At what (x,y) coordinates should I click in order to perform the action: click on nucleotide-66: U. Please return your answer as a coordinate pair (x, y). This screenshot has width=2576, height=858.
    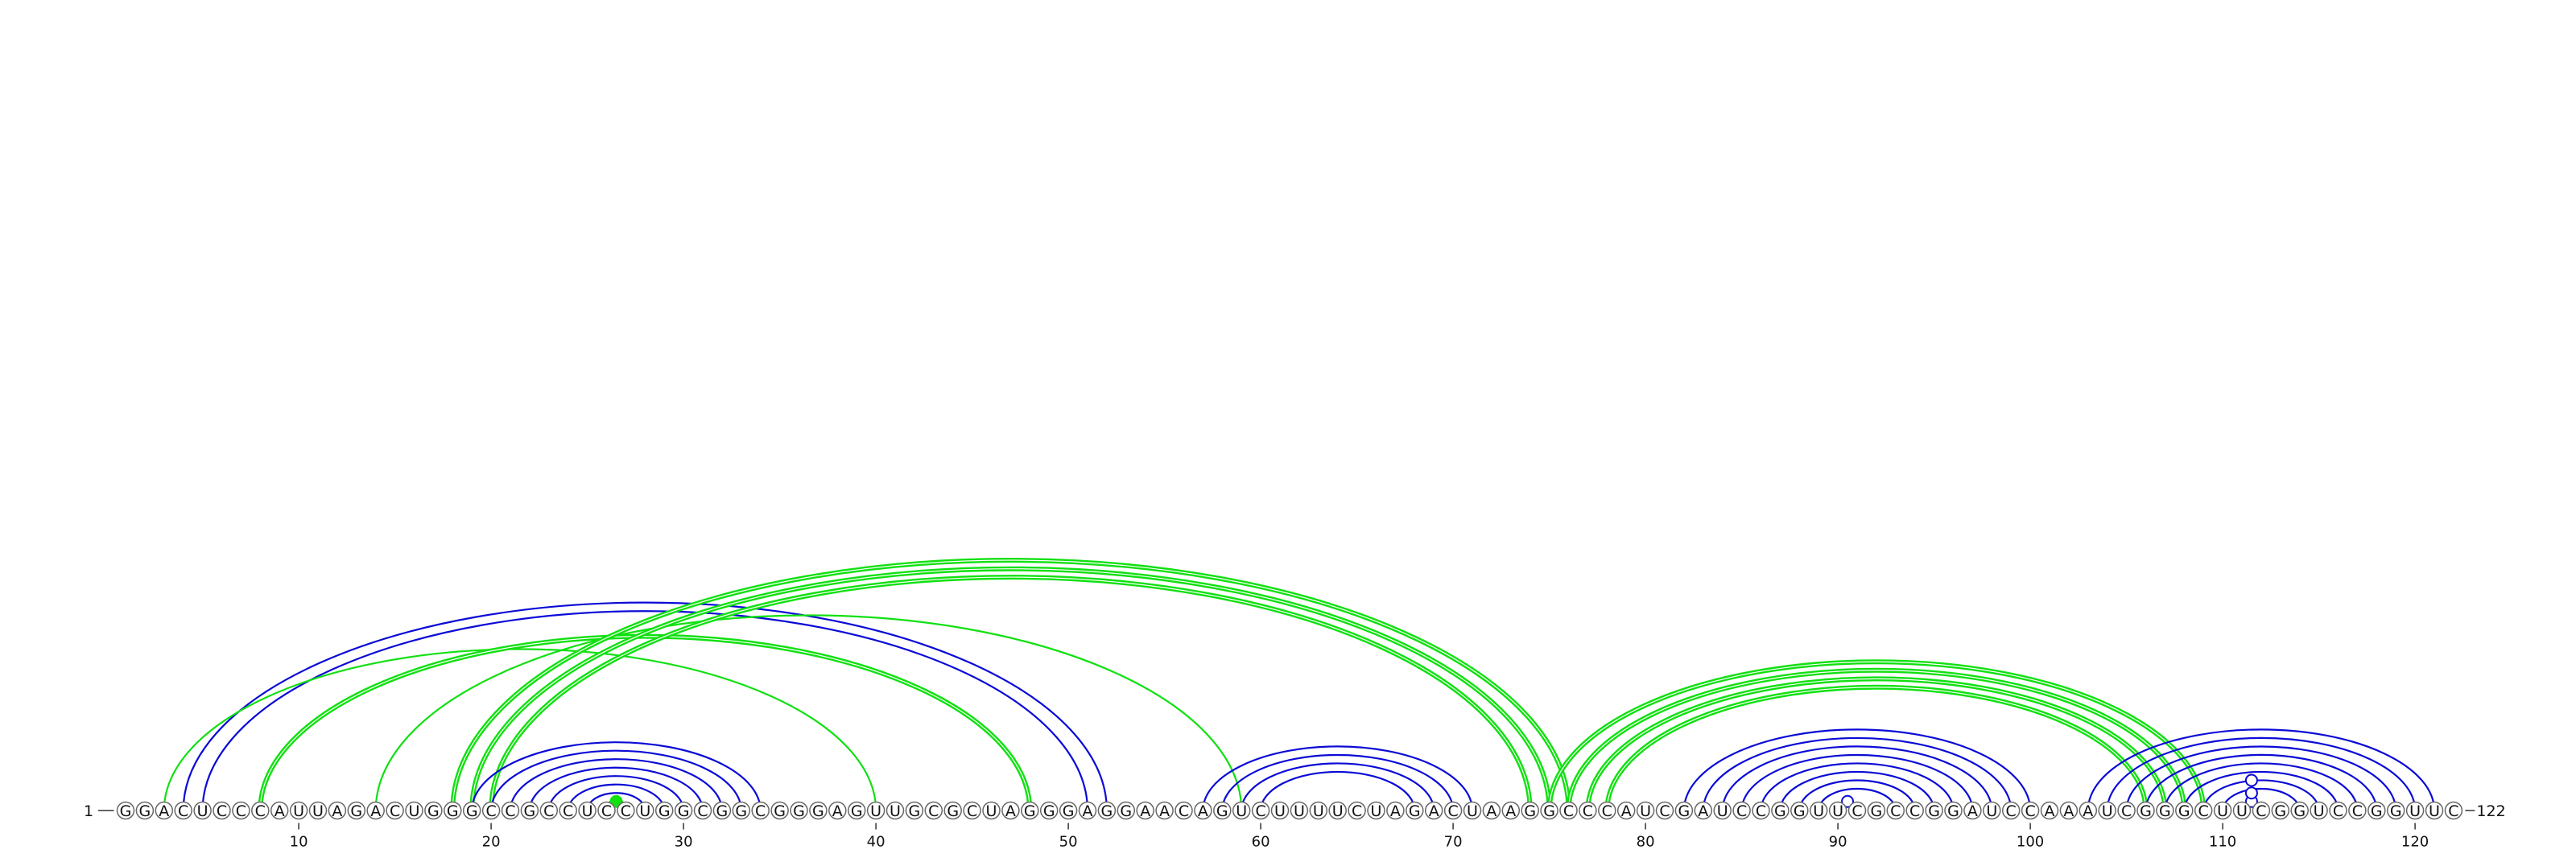
    Looking at the image, I should click on (1376, 811).